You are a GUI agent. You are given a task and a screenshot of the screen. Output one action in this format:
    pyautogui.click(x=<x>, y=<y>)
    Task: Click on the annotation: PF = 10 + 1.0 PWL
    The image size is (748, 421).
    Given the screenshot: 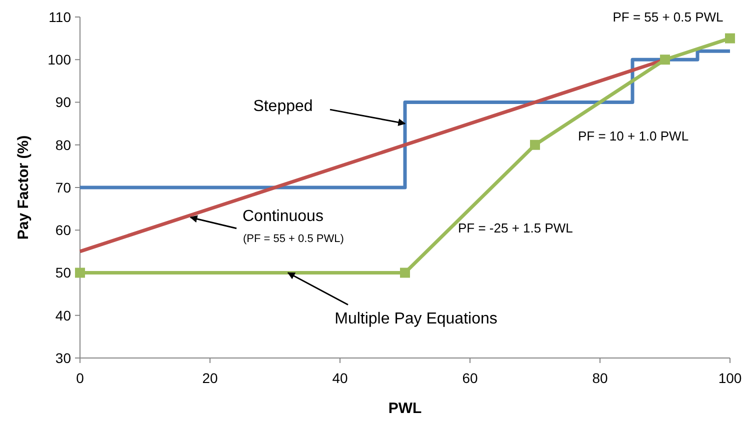 What is the action you would take?
    pyautogui.click(x=633, y=136)
    